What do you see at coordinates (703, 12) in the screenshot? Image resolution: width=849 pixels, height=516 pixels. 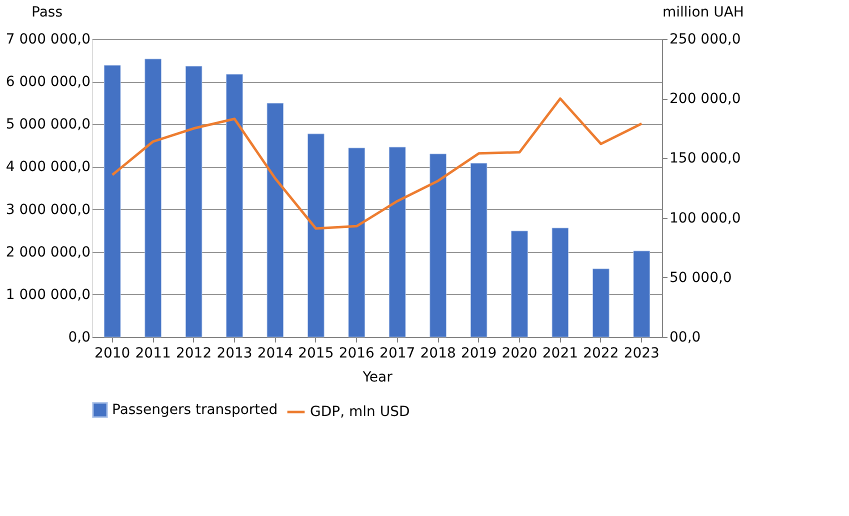 I see `y2-axis-title: million UAH` at bounding box center [703, 12].